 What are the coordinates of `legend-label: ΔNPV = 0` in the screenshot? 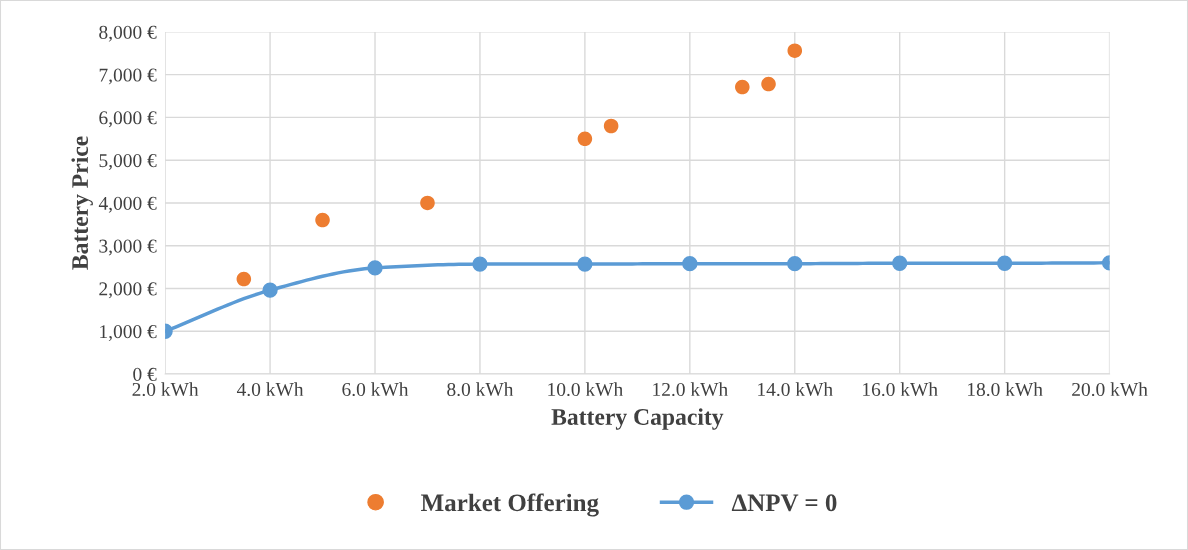 It's located at (784, 503).